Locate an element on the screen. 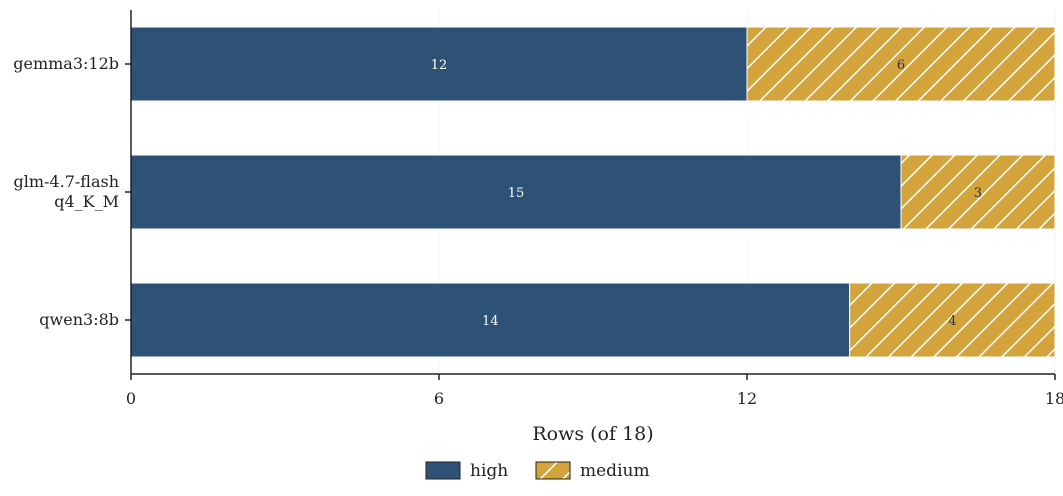 This screenshot has width=1063, height=496. x-tick-label: 18 is located at coordinates (1054, 398).